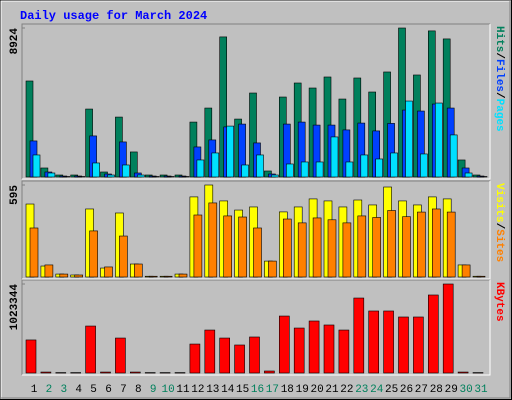 This screenshot has height=400, width=512. What do you see at coordinates (436, 390) in the screenshot?
I see `x-tick-label: 28` at bounding box center [436, 390].